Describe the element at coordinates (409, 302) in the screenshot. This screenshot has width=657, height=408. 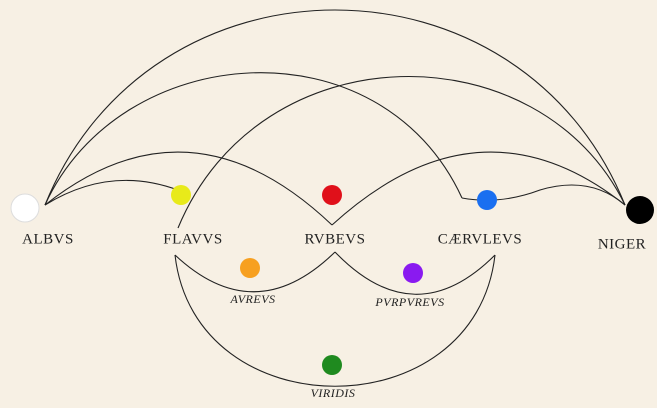
I see `node-label: PVRPVREVS` at that location.